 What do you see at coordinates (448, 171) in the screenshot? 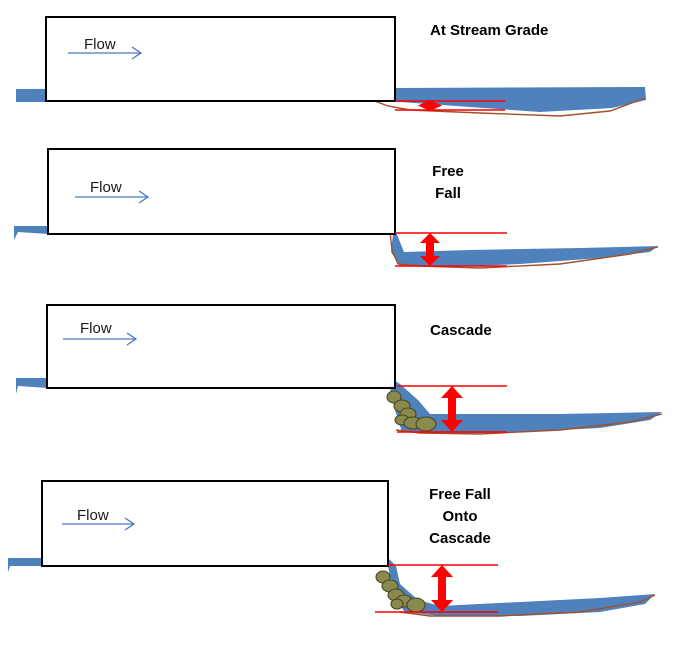
I see `panel-title-line-1: Free` at bounding box center [448, 171].